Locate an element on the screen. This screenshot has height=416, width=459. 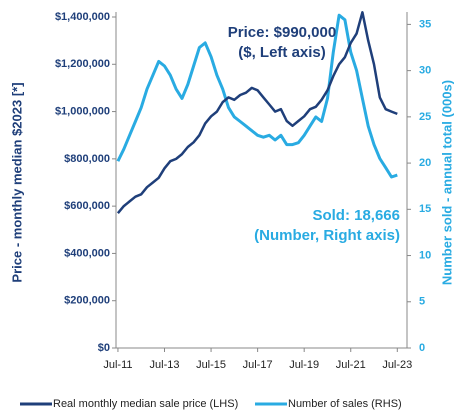
y-tick-label: $0 is located at coordinates (104, 348).